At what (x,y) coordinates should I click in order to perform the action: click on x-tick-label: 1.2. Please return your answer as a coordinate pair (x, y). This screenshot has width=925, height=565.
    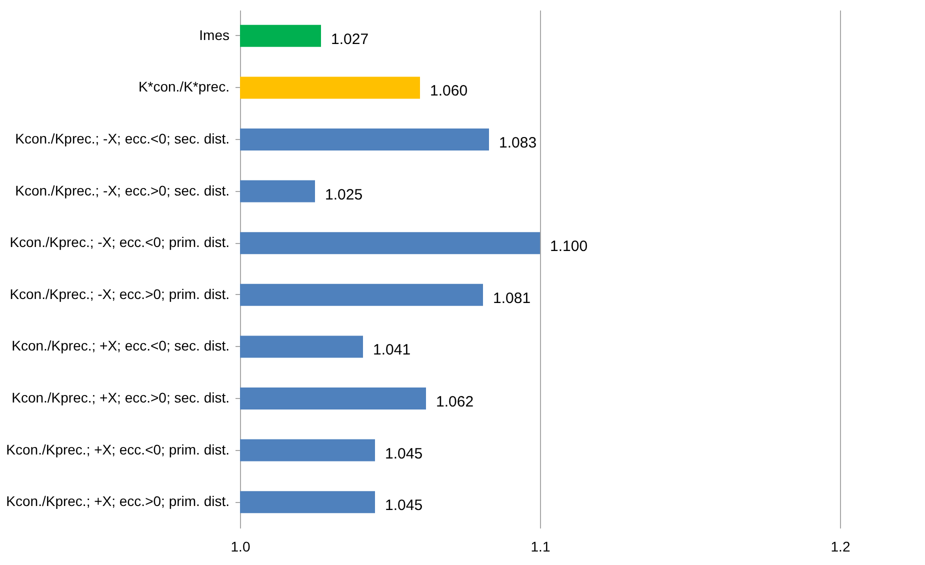
    Looking at the image, I should click on (840, 546).